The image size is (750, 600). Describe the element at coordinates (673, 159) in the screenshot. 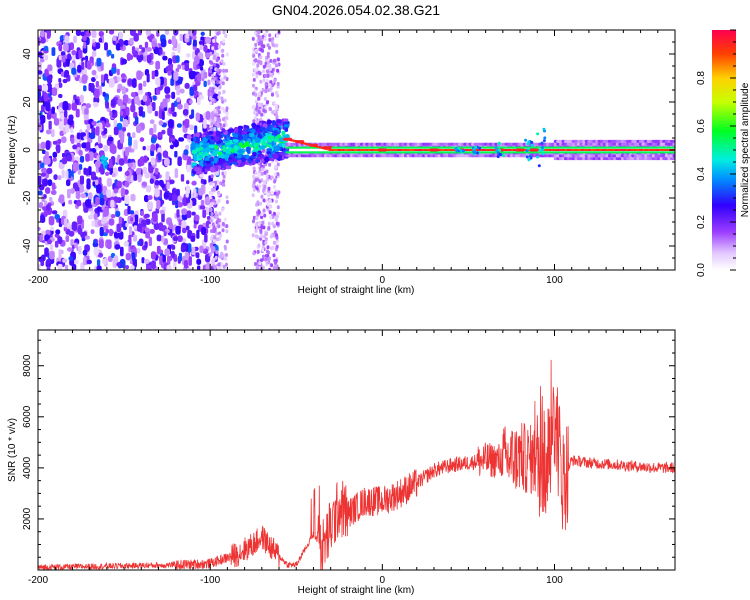

I see `carrier-envelope` at that location.